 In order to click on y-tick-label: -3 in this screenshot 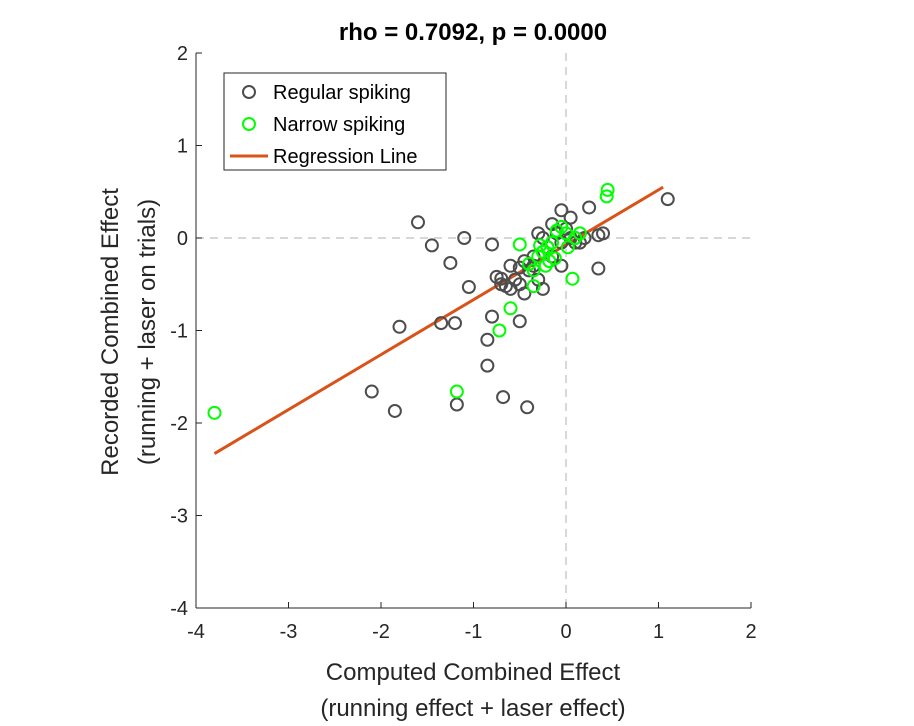, I will do `click(179, 517)`.